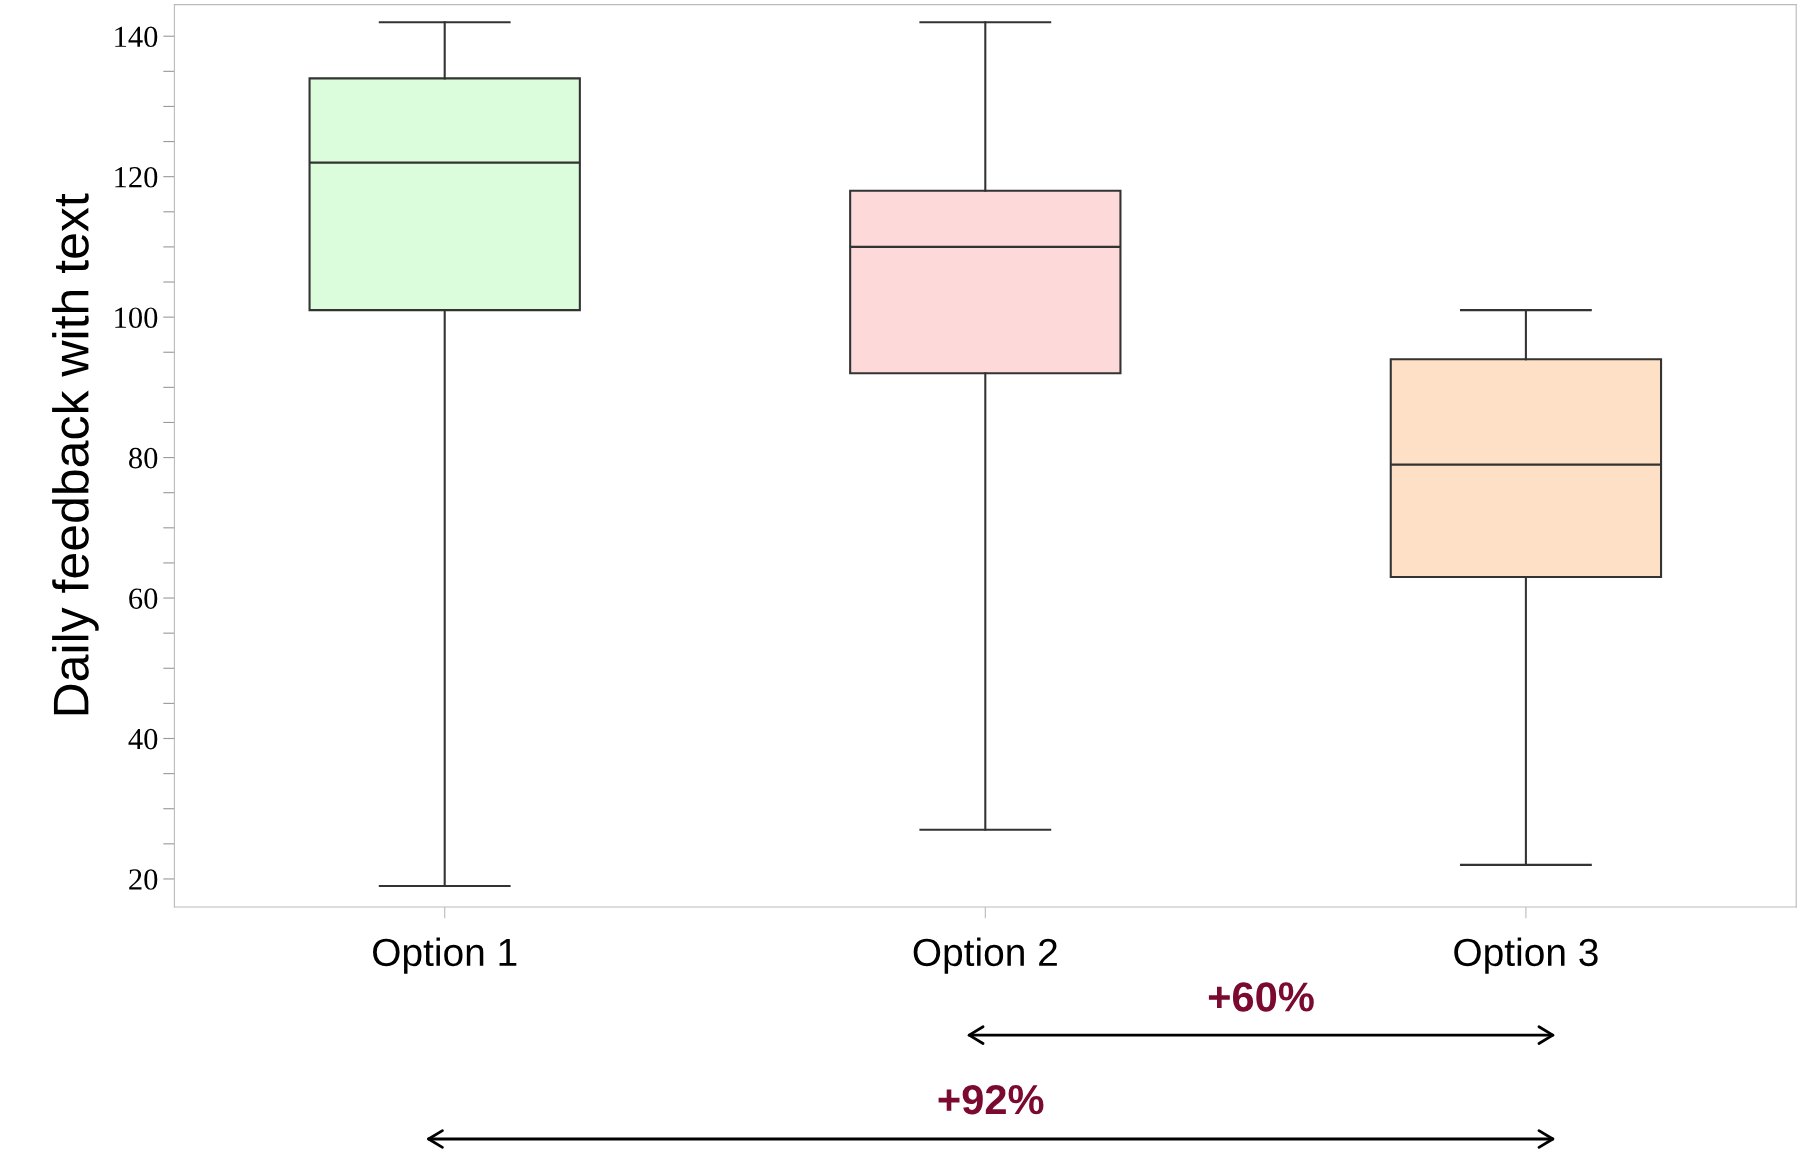 The image size is (1798, 1154). What do you see at coordinates (75, 454) in the screenshot?
I see `y-axis-title: Daily feedback with text` at bounding box center [75, 454].